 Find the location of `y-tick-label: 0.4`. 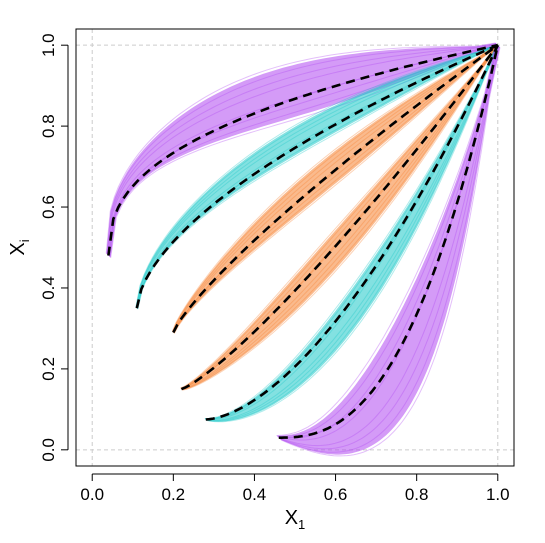

y-tick-label: 0.4 is located at coordinates (48, 288).